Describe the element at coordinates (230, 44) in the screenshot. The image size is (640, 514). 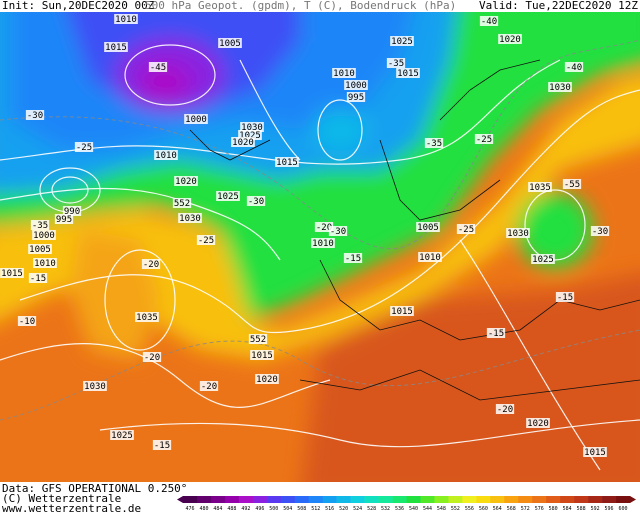
I see `map-label: 1005` at that location.